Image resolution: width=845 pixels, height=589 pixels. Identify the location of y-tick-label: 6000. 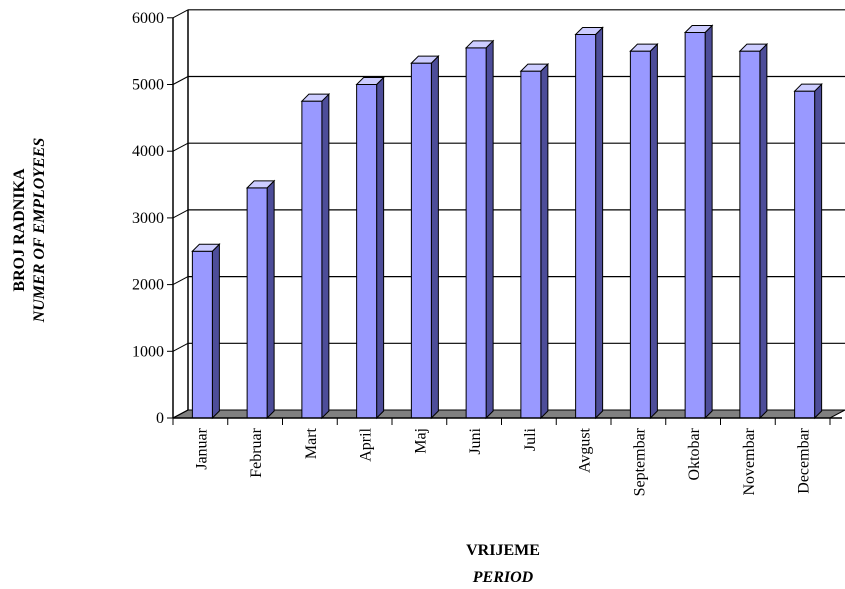
(148, 18).